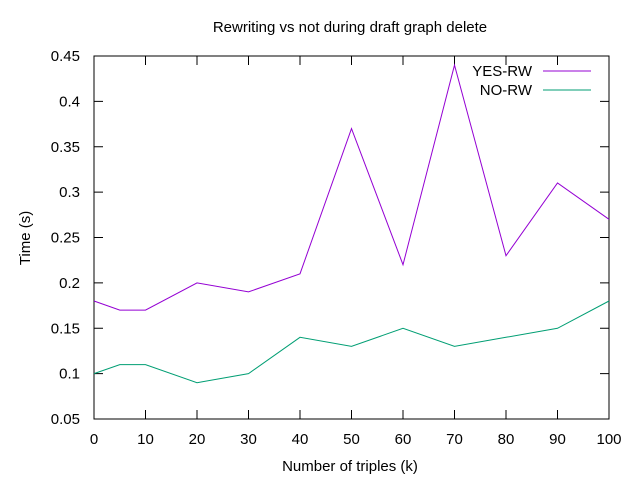  Describe the element at coordinates (351, 342) in the screenshot. I see `series-line-no-rw` at that location.